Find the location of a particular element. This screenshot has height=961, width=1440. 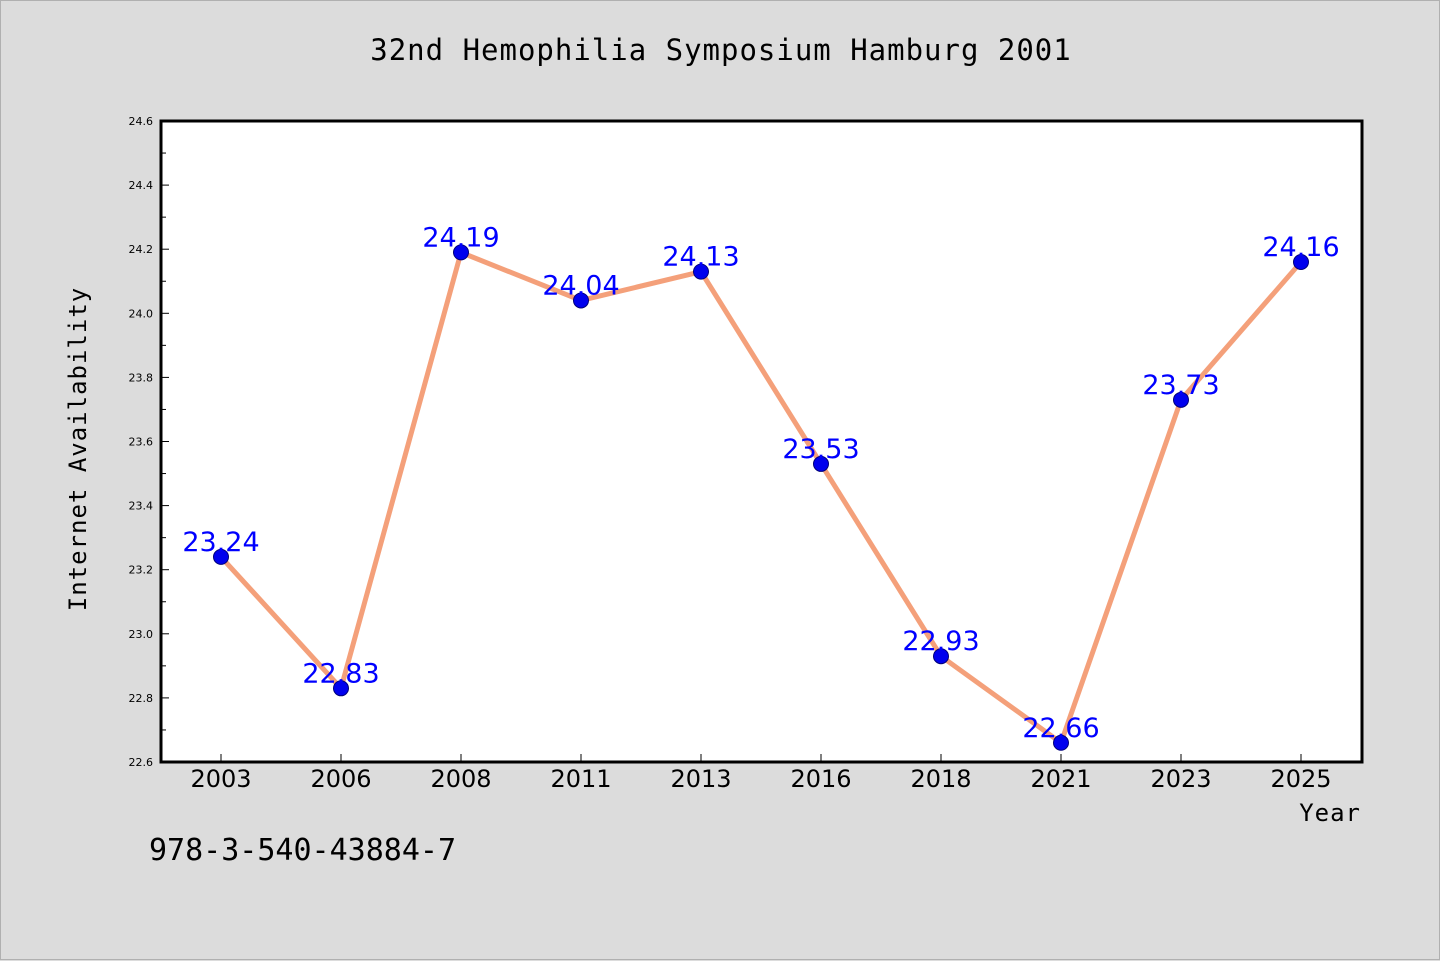

y-tick-label: 23.0 is located at coordinates (141, 634).